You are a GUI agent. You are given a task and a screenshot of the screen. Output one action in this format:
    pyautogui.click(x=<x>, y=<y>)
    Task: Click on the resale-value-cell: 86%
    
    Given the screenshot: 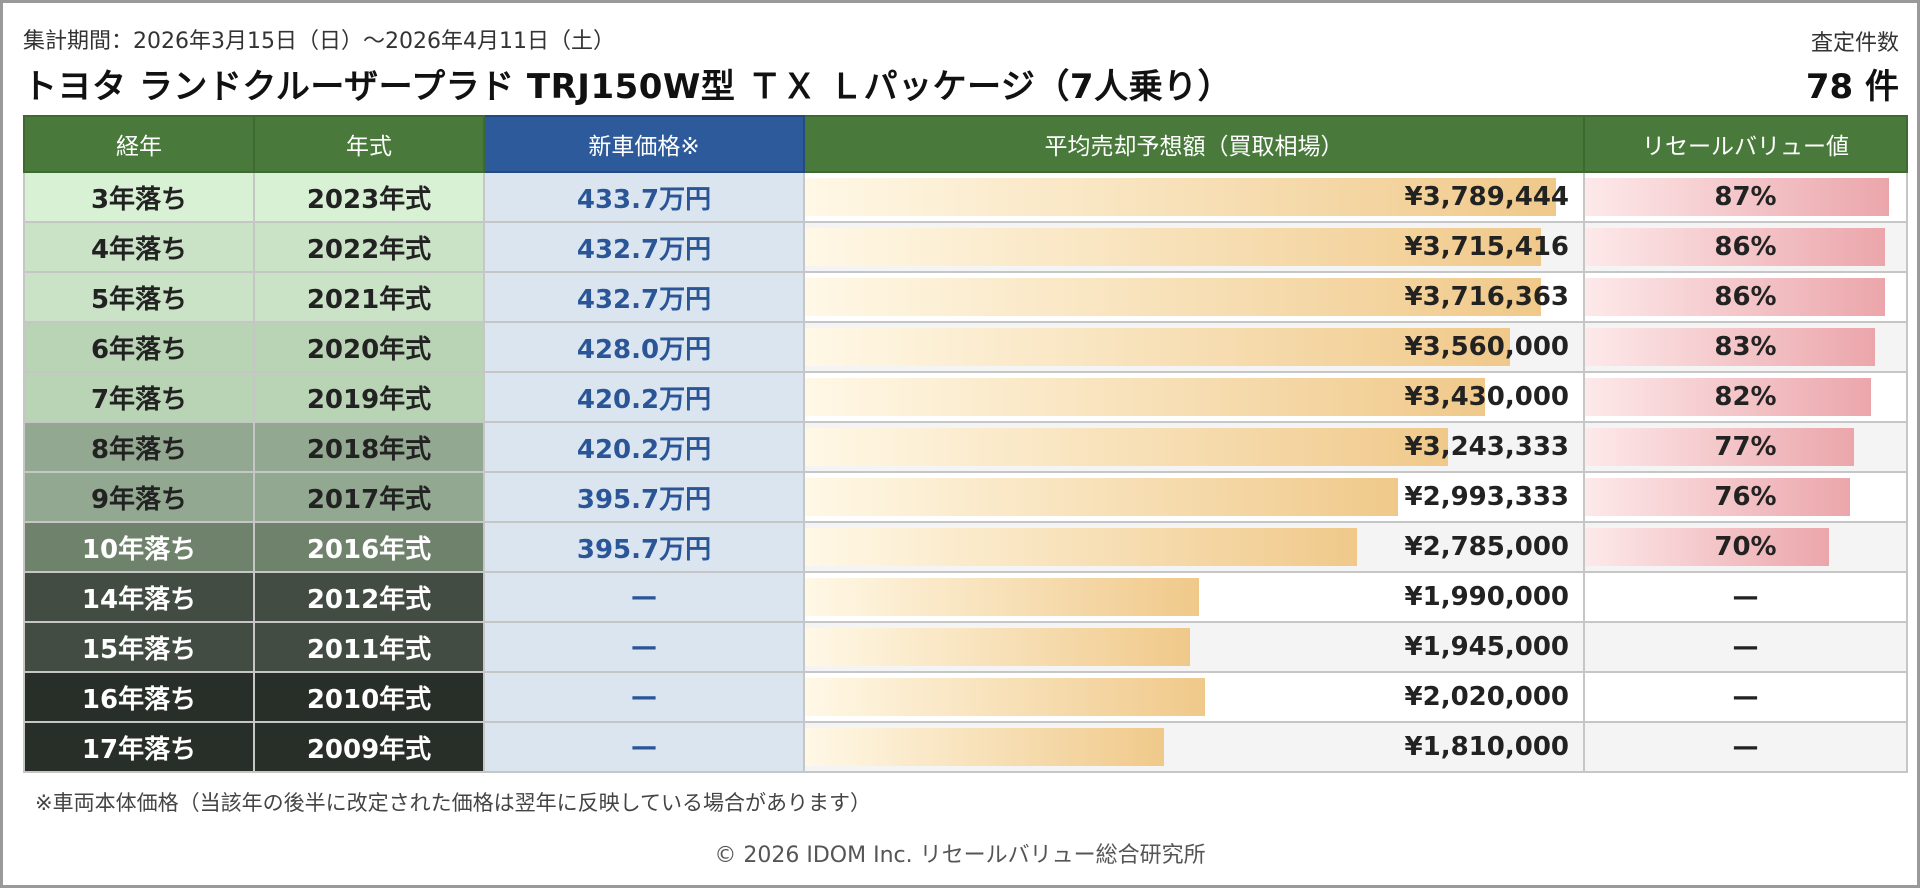 What is the action you would take?
    pyautogui.click(x=1745, y=297)
    